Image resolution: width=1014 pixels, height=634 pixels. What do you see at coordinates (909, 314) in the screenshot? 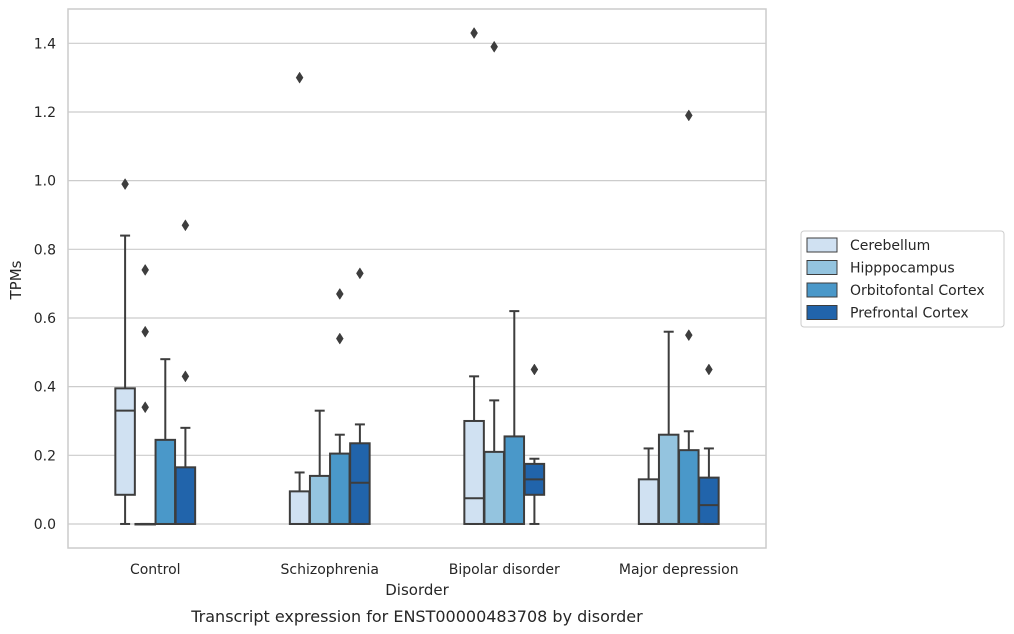
I see `legend-label: Prefrontal Cortex` at bounding box center [909, 314].